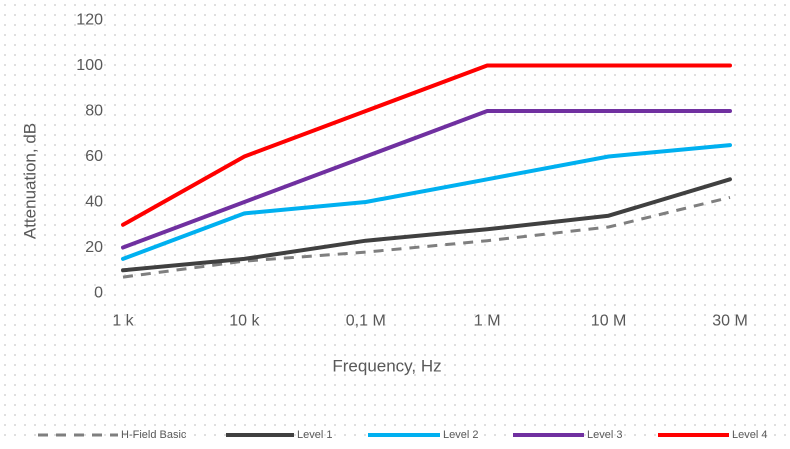 The height and width of the screenshot is (449, 790). Describe the element at coordinates (89, 65) in the screenshot. I see `y-tick-label: 100` at that location.